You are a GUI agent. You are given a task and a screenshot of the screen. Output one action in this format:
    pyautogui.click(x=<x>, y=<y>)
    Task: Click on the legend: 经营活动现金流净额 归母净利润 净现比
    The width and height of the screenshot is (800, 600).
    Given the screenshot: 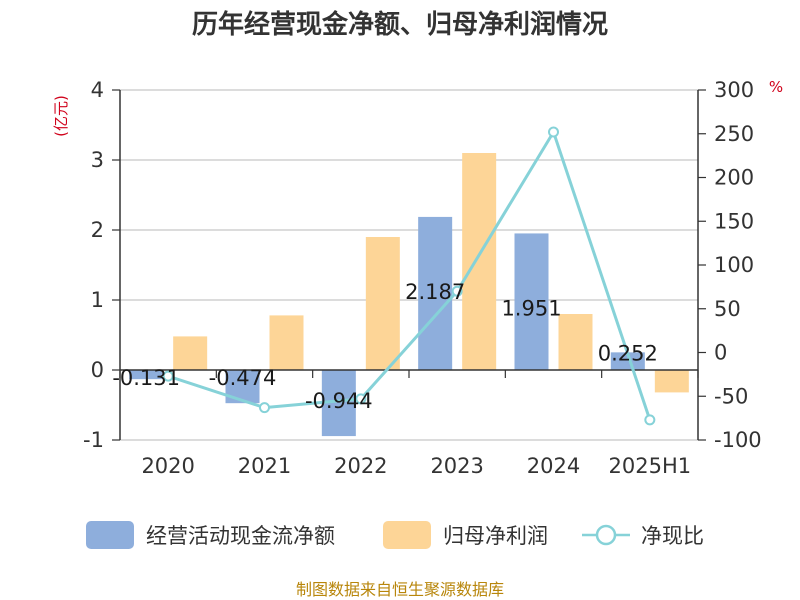 What is the action you would take?
    pyautogui.click(x=395, y=535)
    